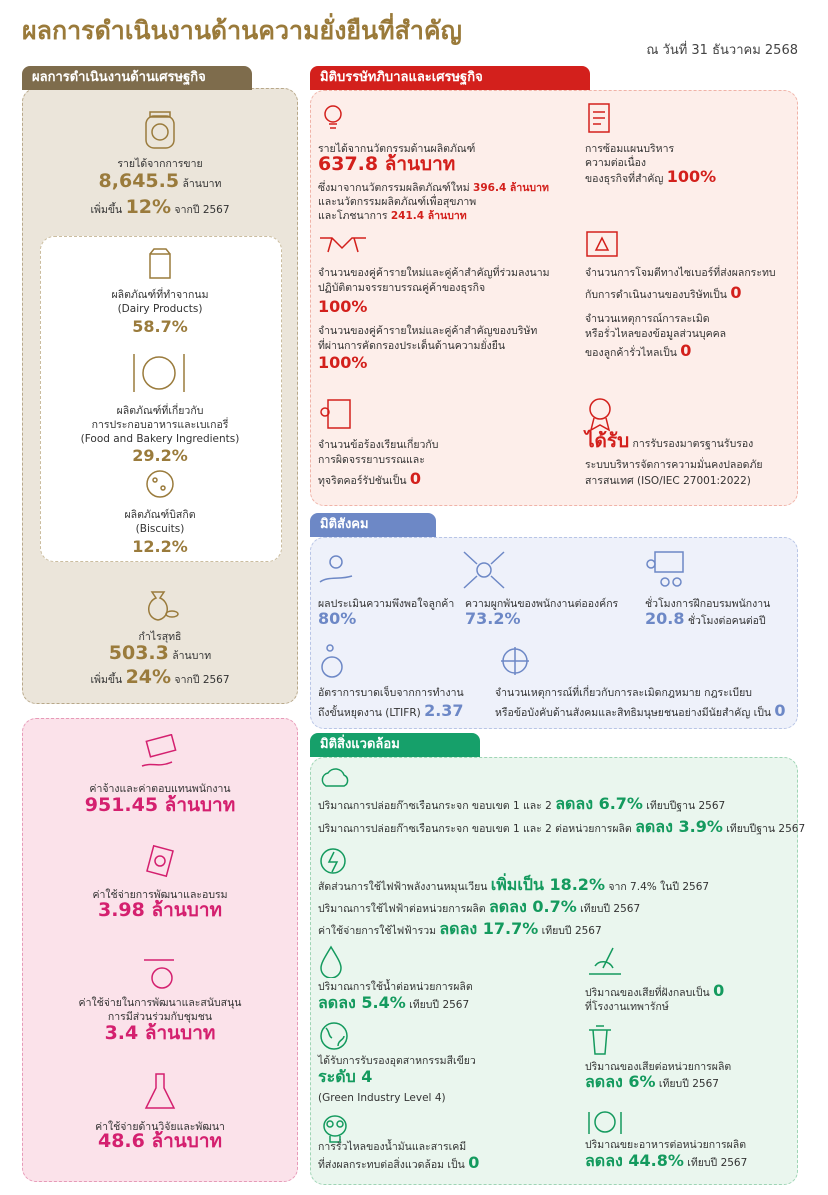 This screenshot has width=828, height=1195. Describe the element at coordinates (705, 619) in the screenshot. I see `text-line: 20.8 ชั่วโมงต่อคนต่อปี` at that location.